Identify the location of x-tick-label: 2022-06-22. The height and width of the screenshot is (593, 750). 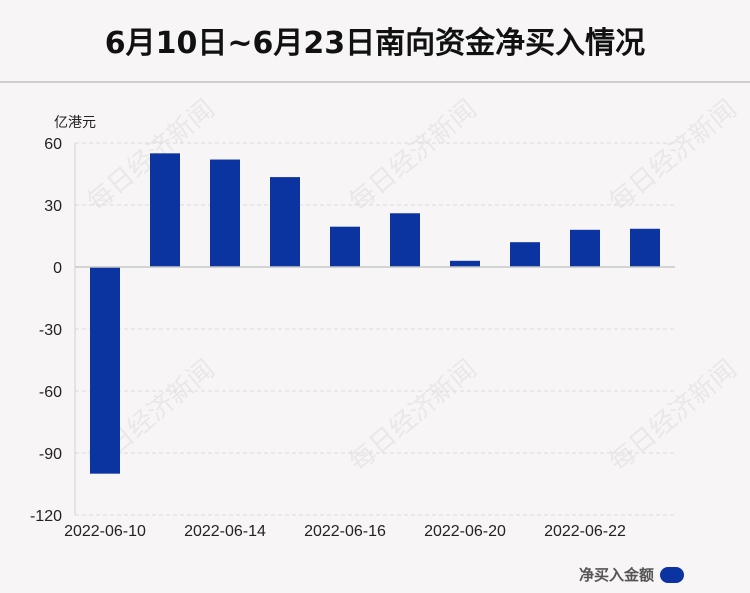
(585, 531).